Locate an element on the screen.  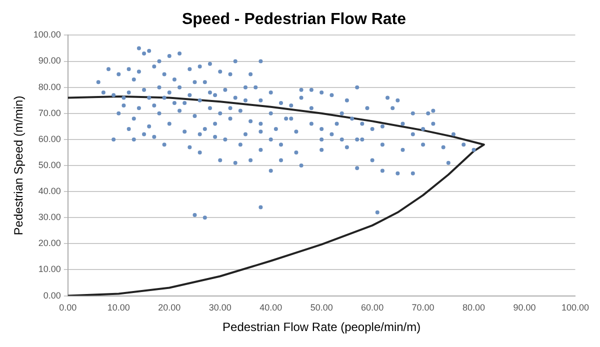
x-tick-label: 60.00 is located at coordinates (372, 307).